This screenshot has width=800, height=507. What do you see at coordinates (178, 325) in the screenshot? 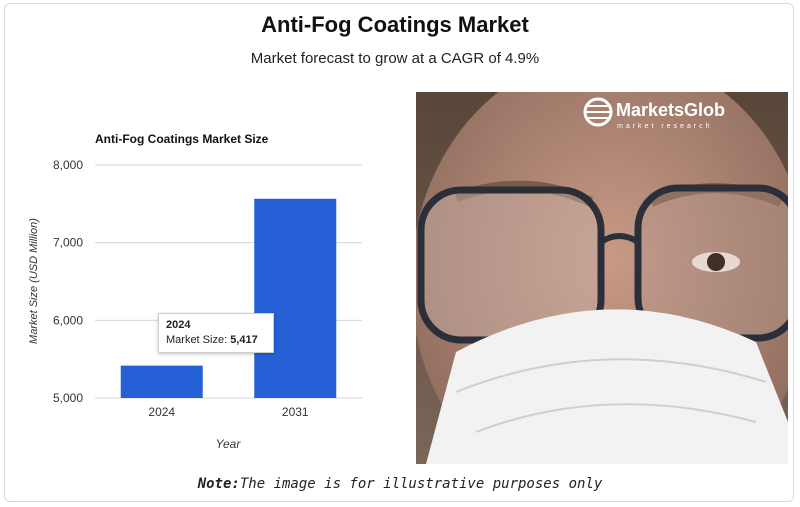
I see `tooltip-year: 2024` at bounding box center [178, 325].